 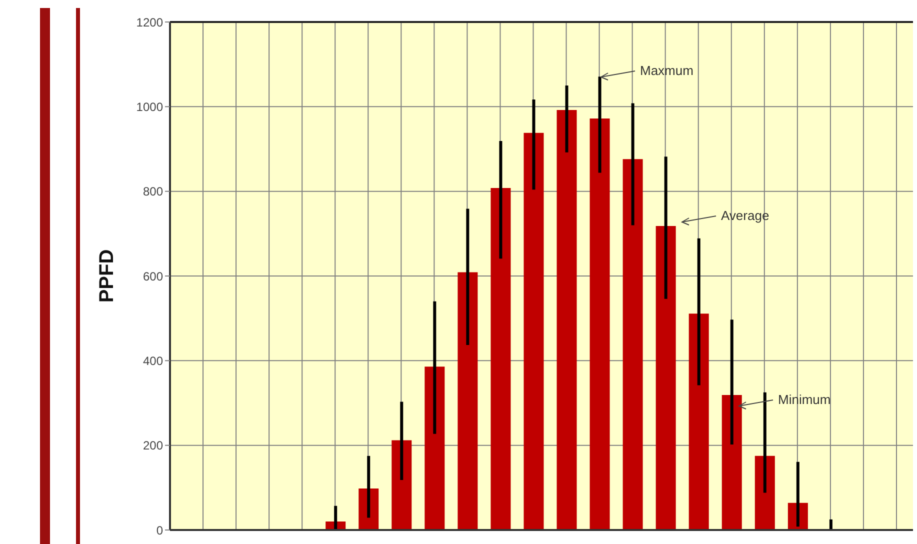 What do you see at coordinates (153, 361) in the screenshot?
I see `y-tick-label: 400` at bounding box center [153, 361].